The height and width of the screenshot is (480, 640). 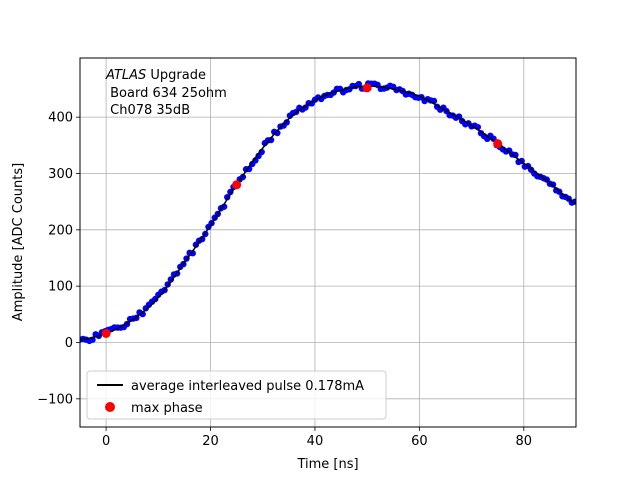 I want to click on y-tick-label: 100, so click(x=60, y=287).